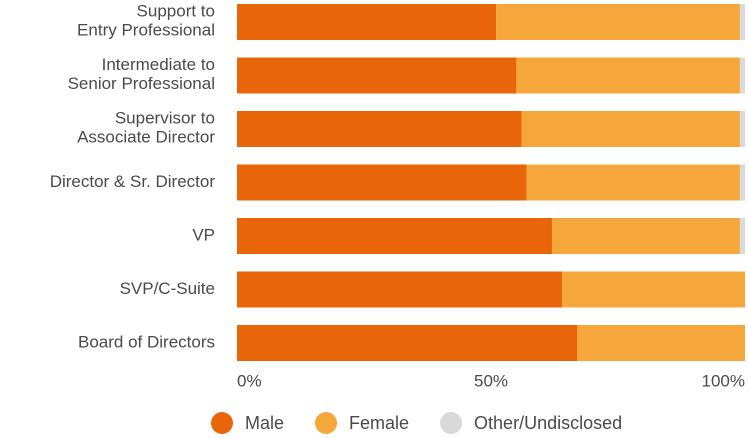 The image size is (748, 438). I want to click on y-tick-label: Intermediate to Senior Professional, so click(141, 74).